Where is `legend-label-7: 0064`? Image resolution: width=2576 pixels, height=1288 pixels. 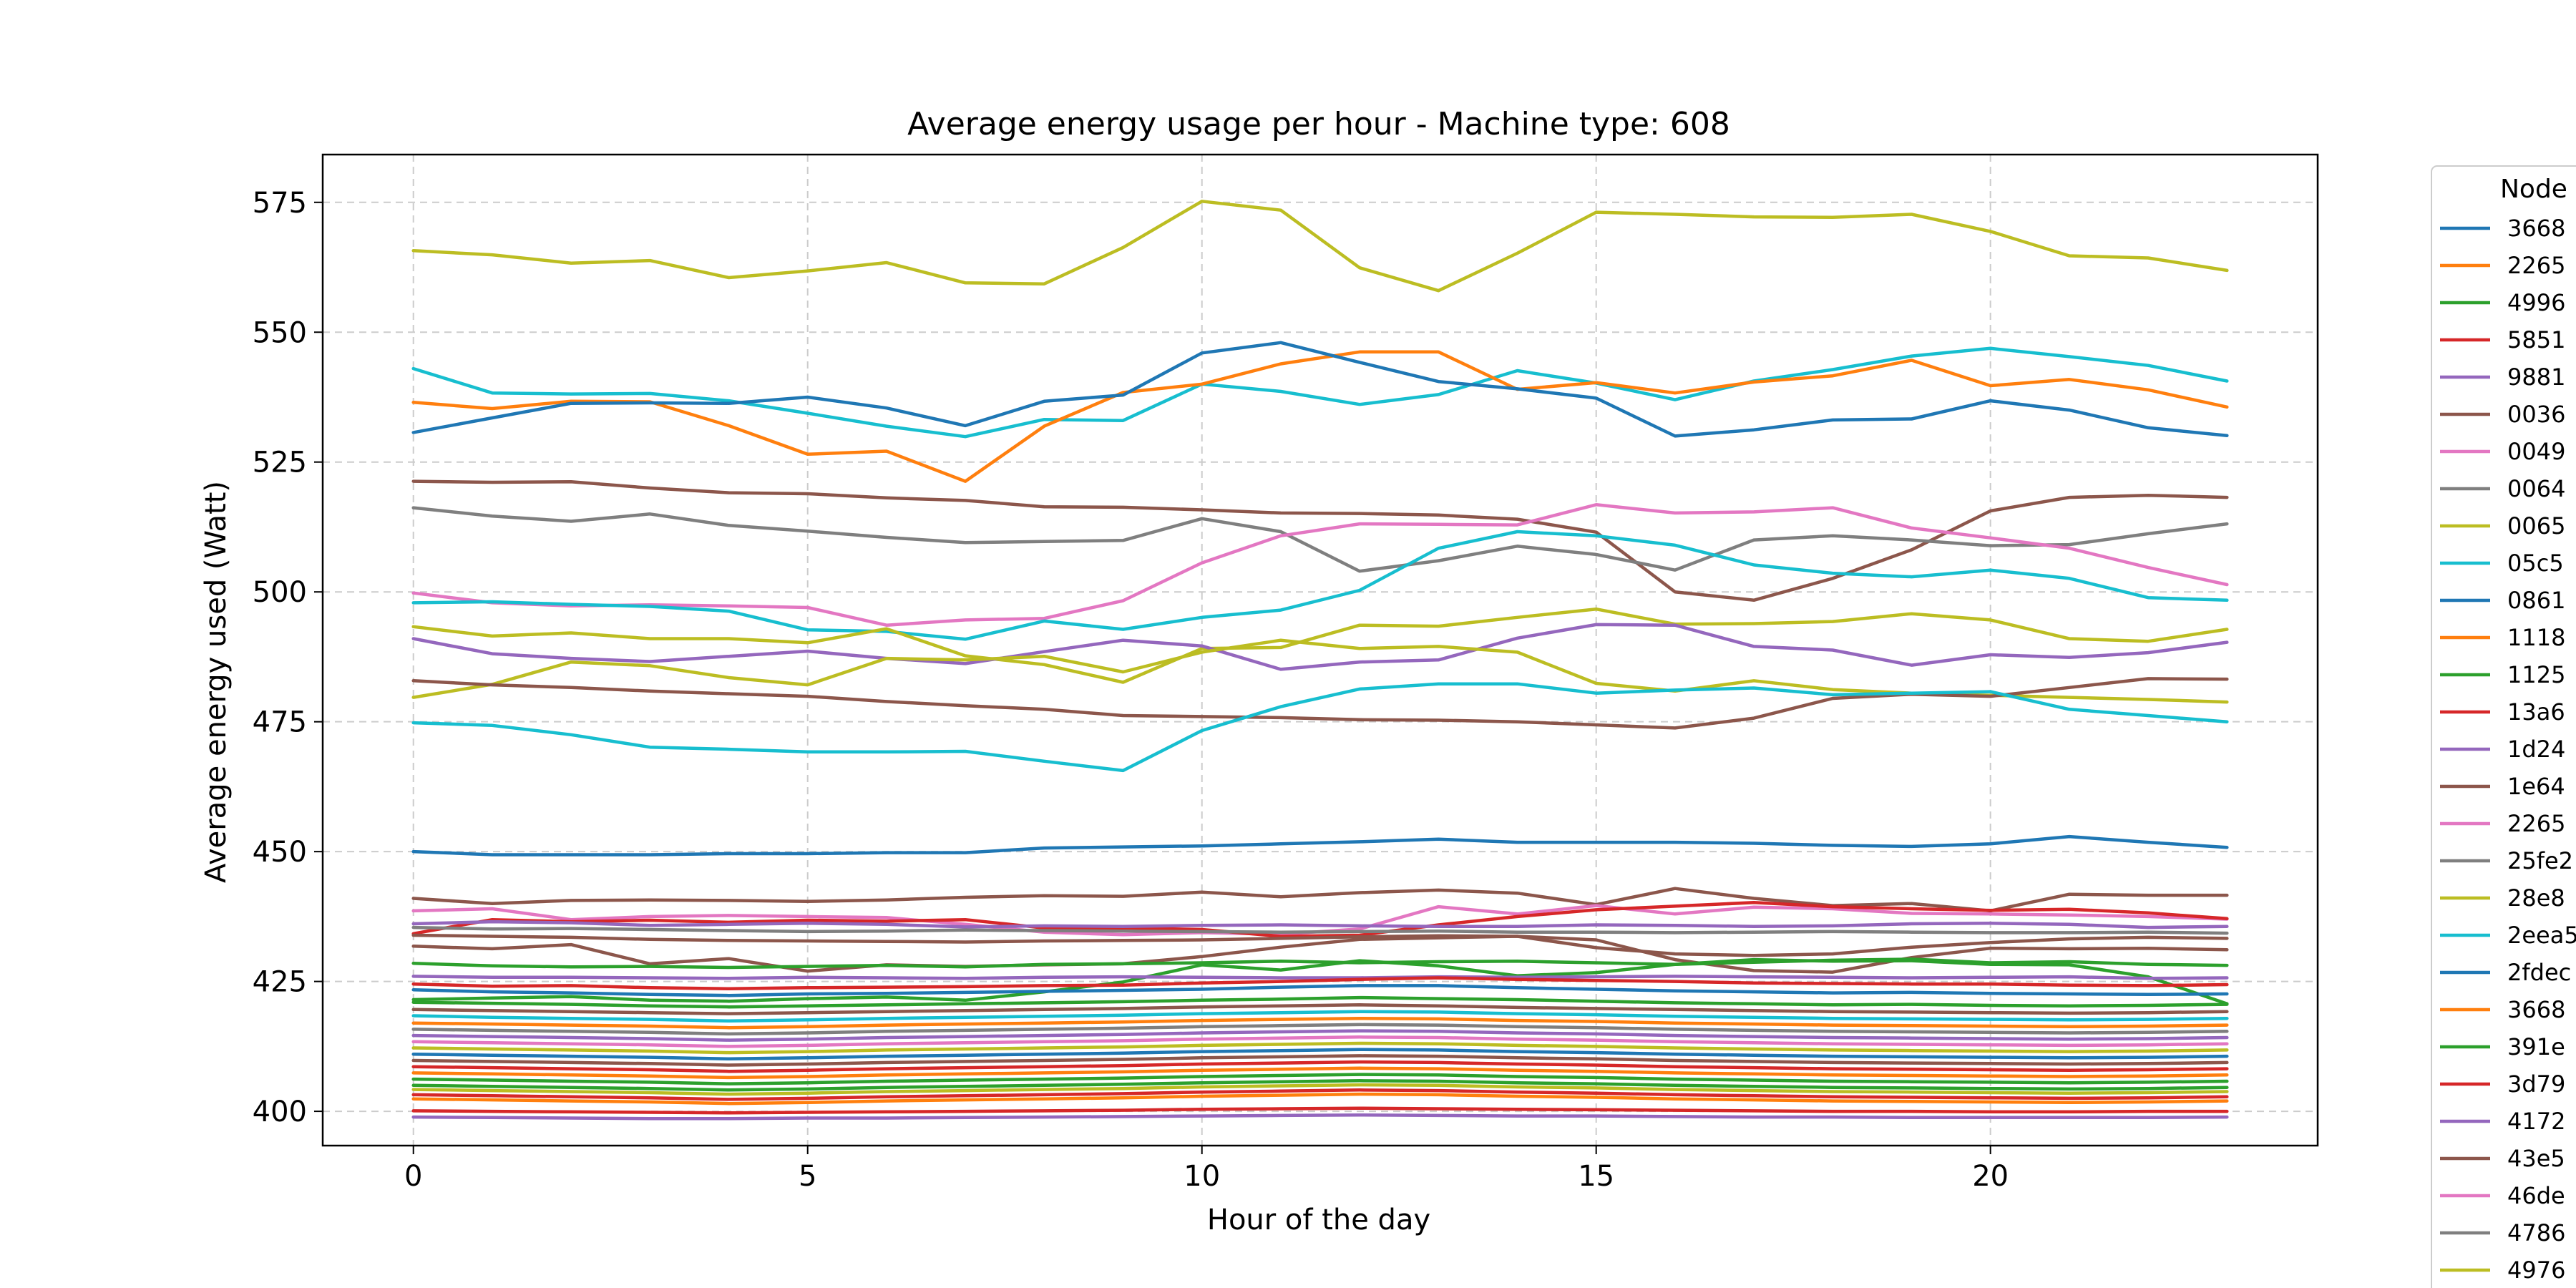
legend-label-7: 0064 is located at coordinates (2536, 488).